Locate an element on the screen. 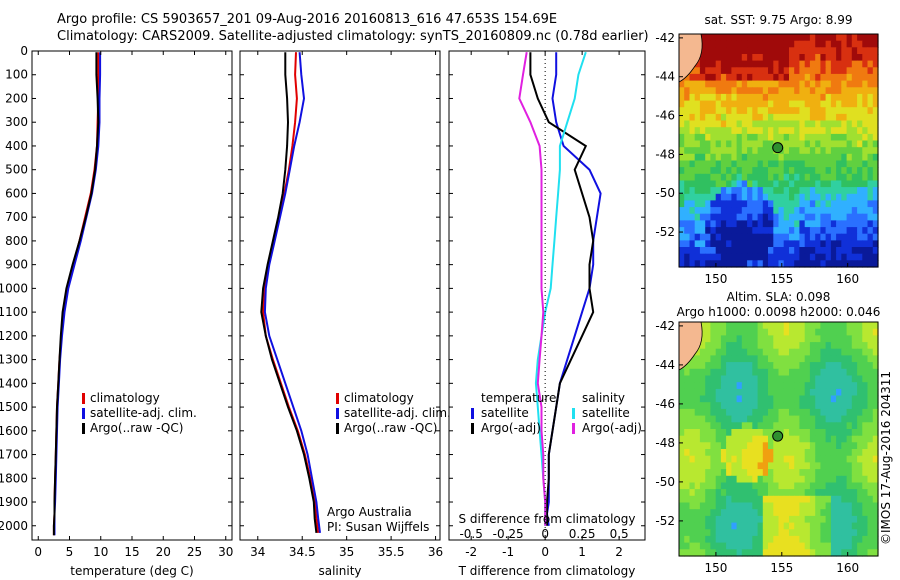  salinity-series-line is located at coordinates (289, 293).